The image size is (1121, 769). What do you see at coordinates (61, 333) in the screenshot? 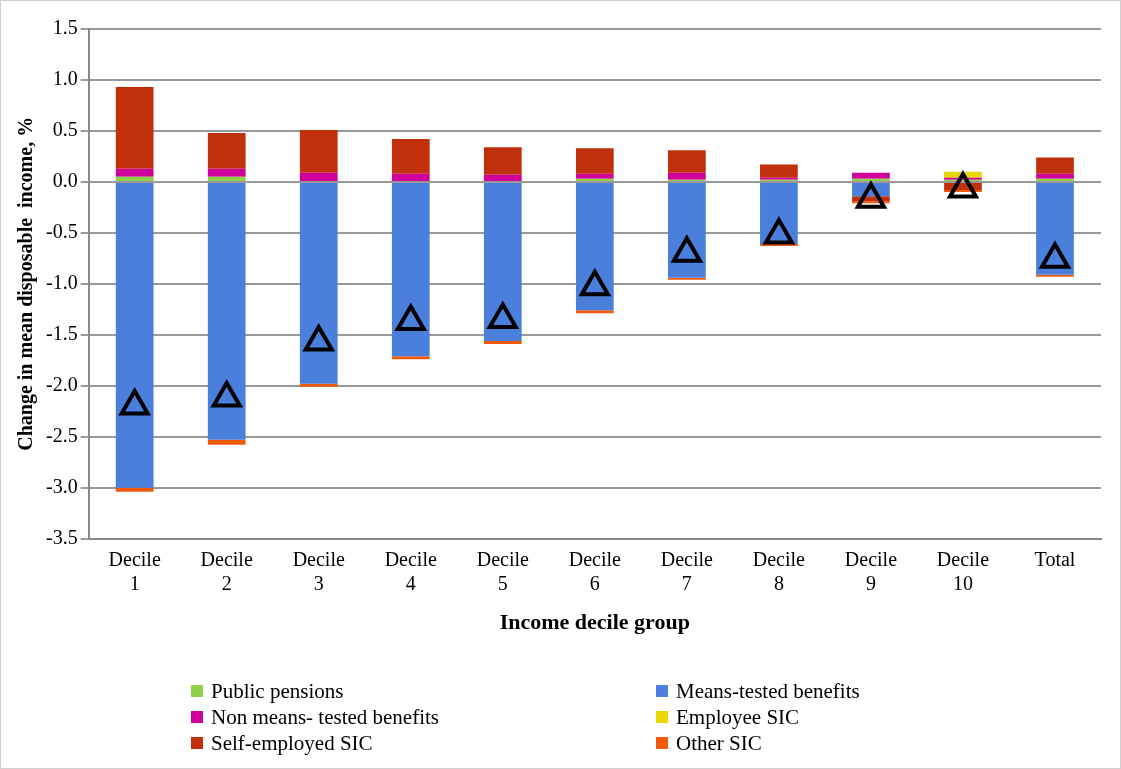
I see `y-tick-label: -1.5` at bounding box center [61, 333].